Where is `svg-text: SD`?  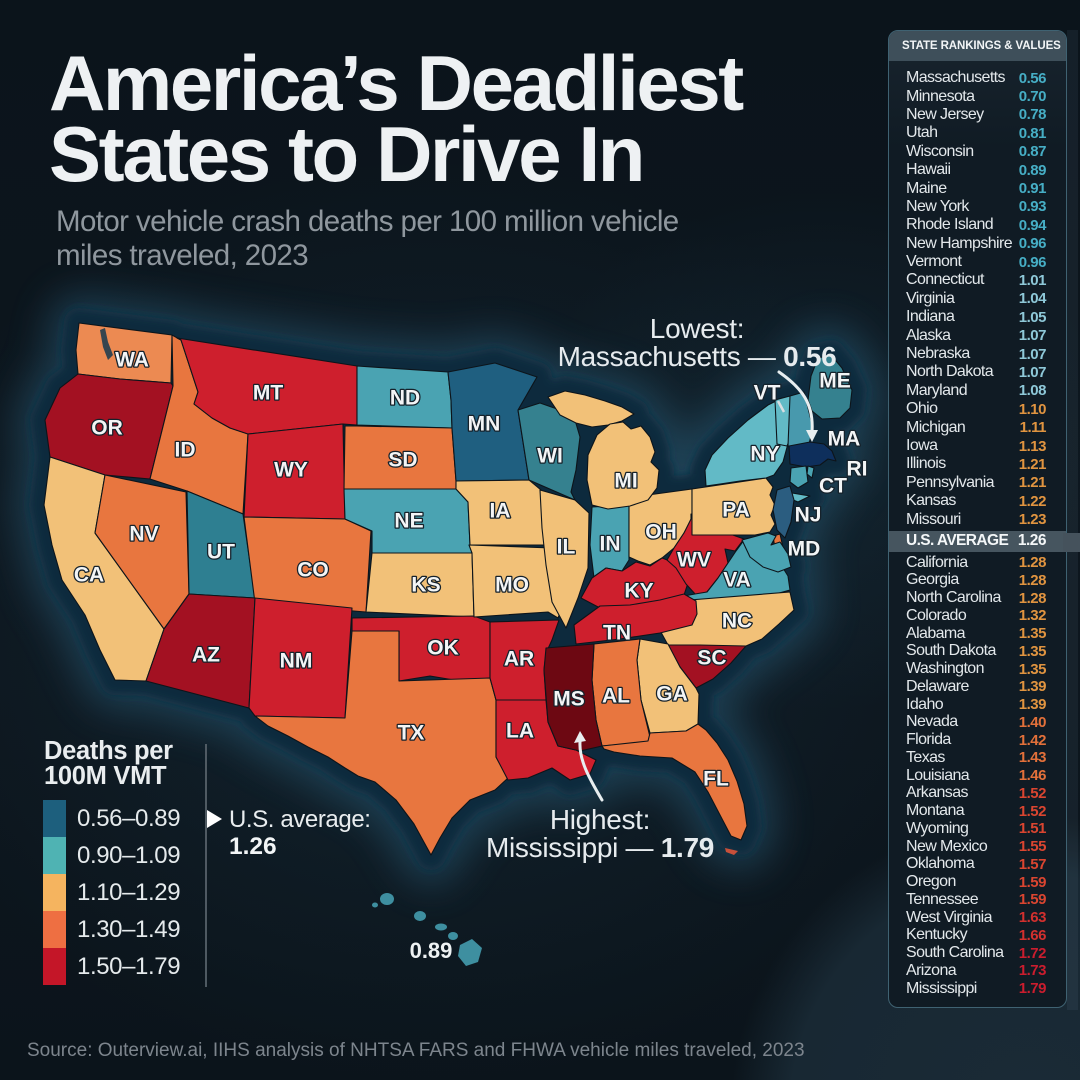
svg-text: SD is located at coordinates (402, 460).